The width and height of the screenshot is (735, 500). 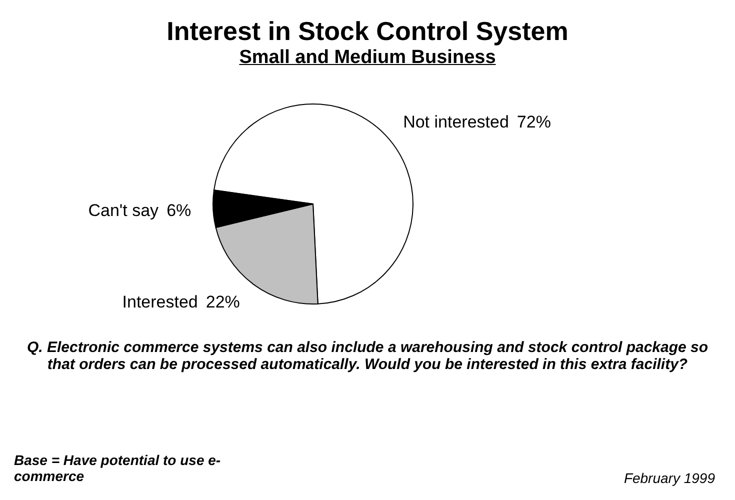 I want to click on data-label: 22%, so click(x=223, y=302).